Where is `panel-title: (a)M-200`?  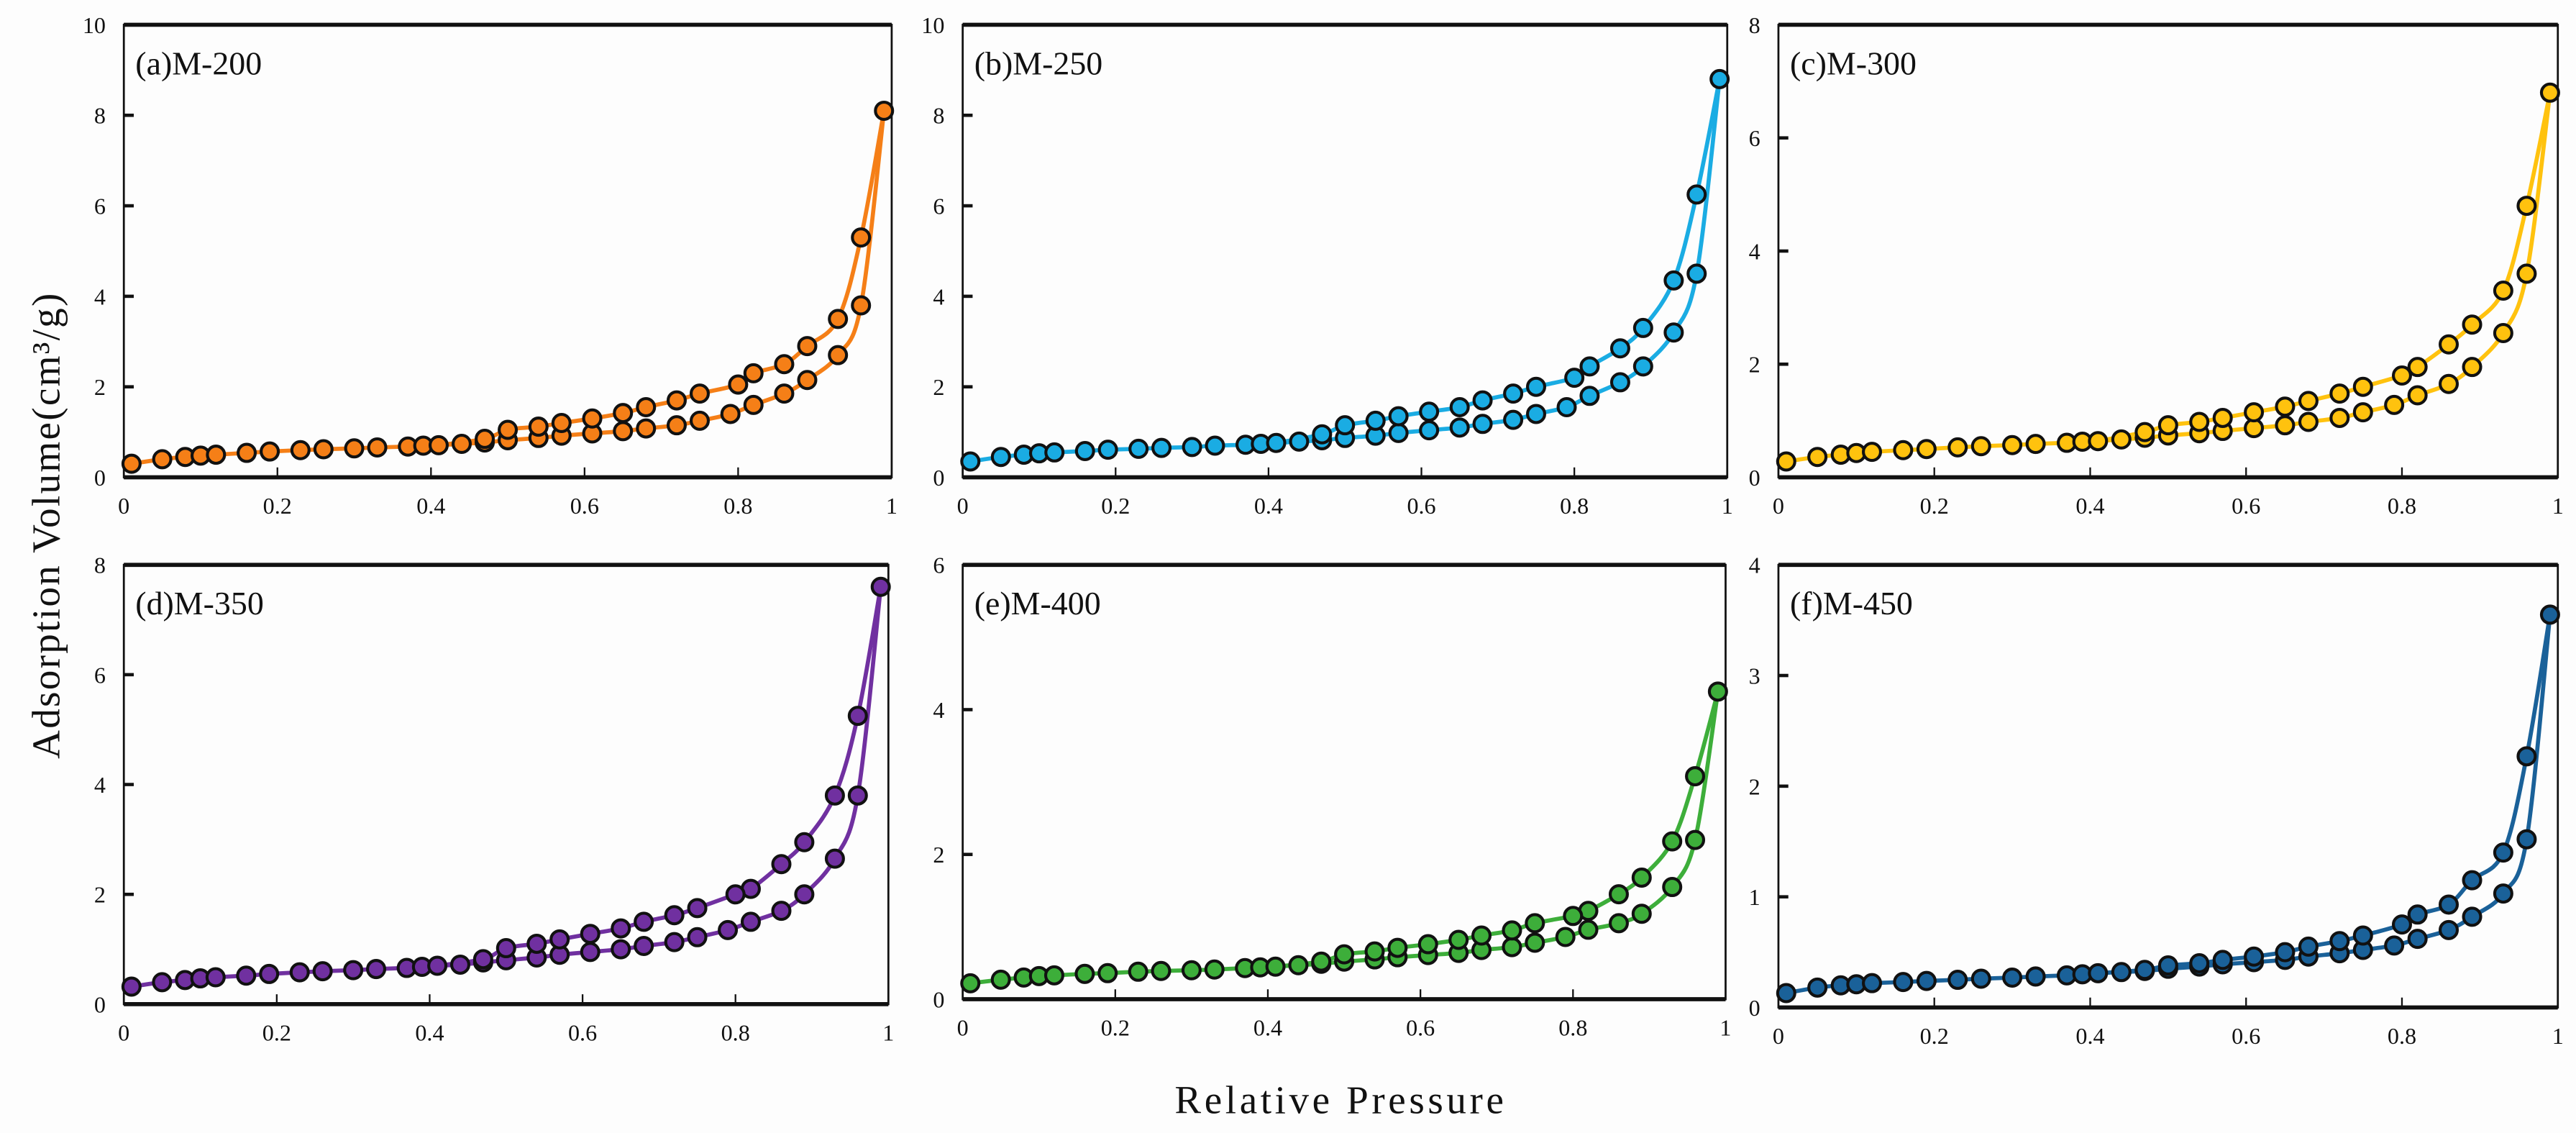
panel-title: (a)M-200 is located at coordinates (198, 63).